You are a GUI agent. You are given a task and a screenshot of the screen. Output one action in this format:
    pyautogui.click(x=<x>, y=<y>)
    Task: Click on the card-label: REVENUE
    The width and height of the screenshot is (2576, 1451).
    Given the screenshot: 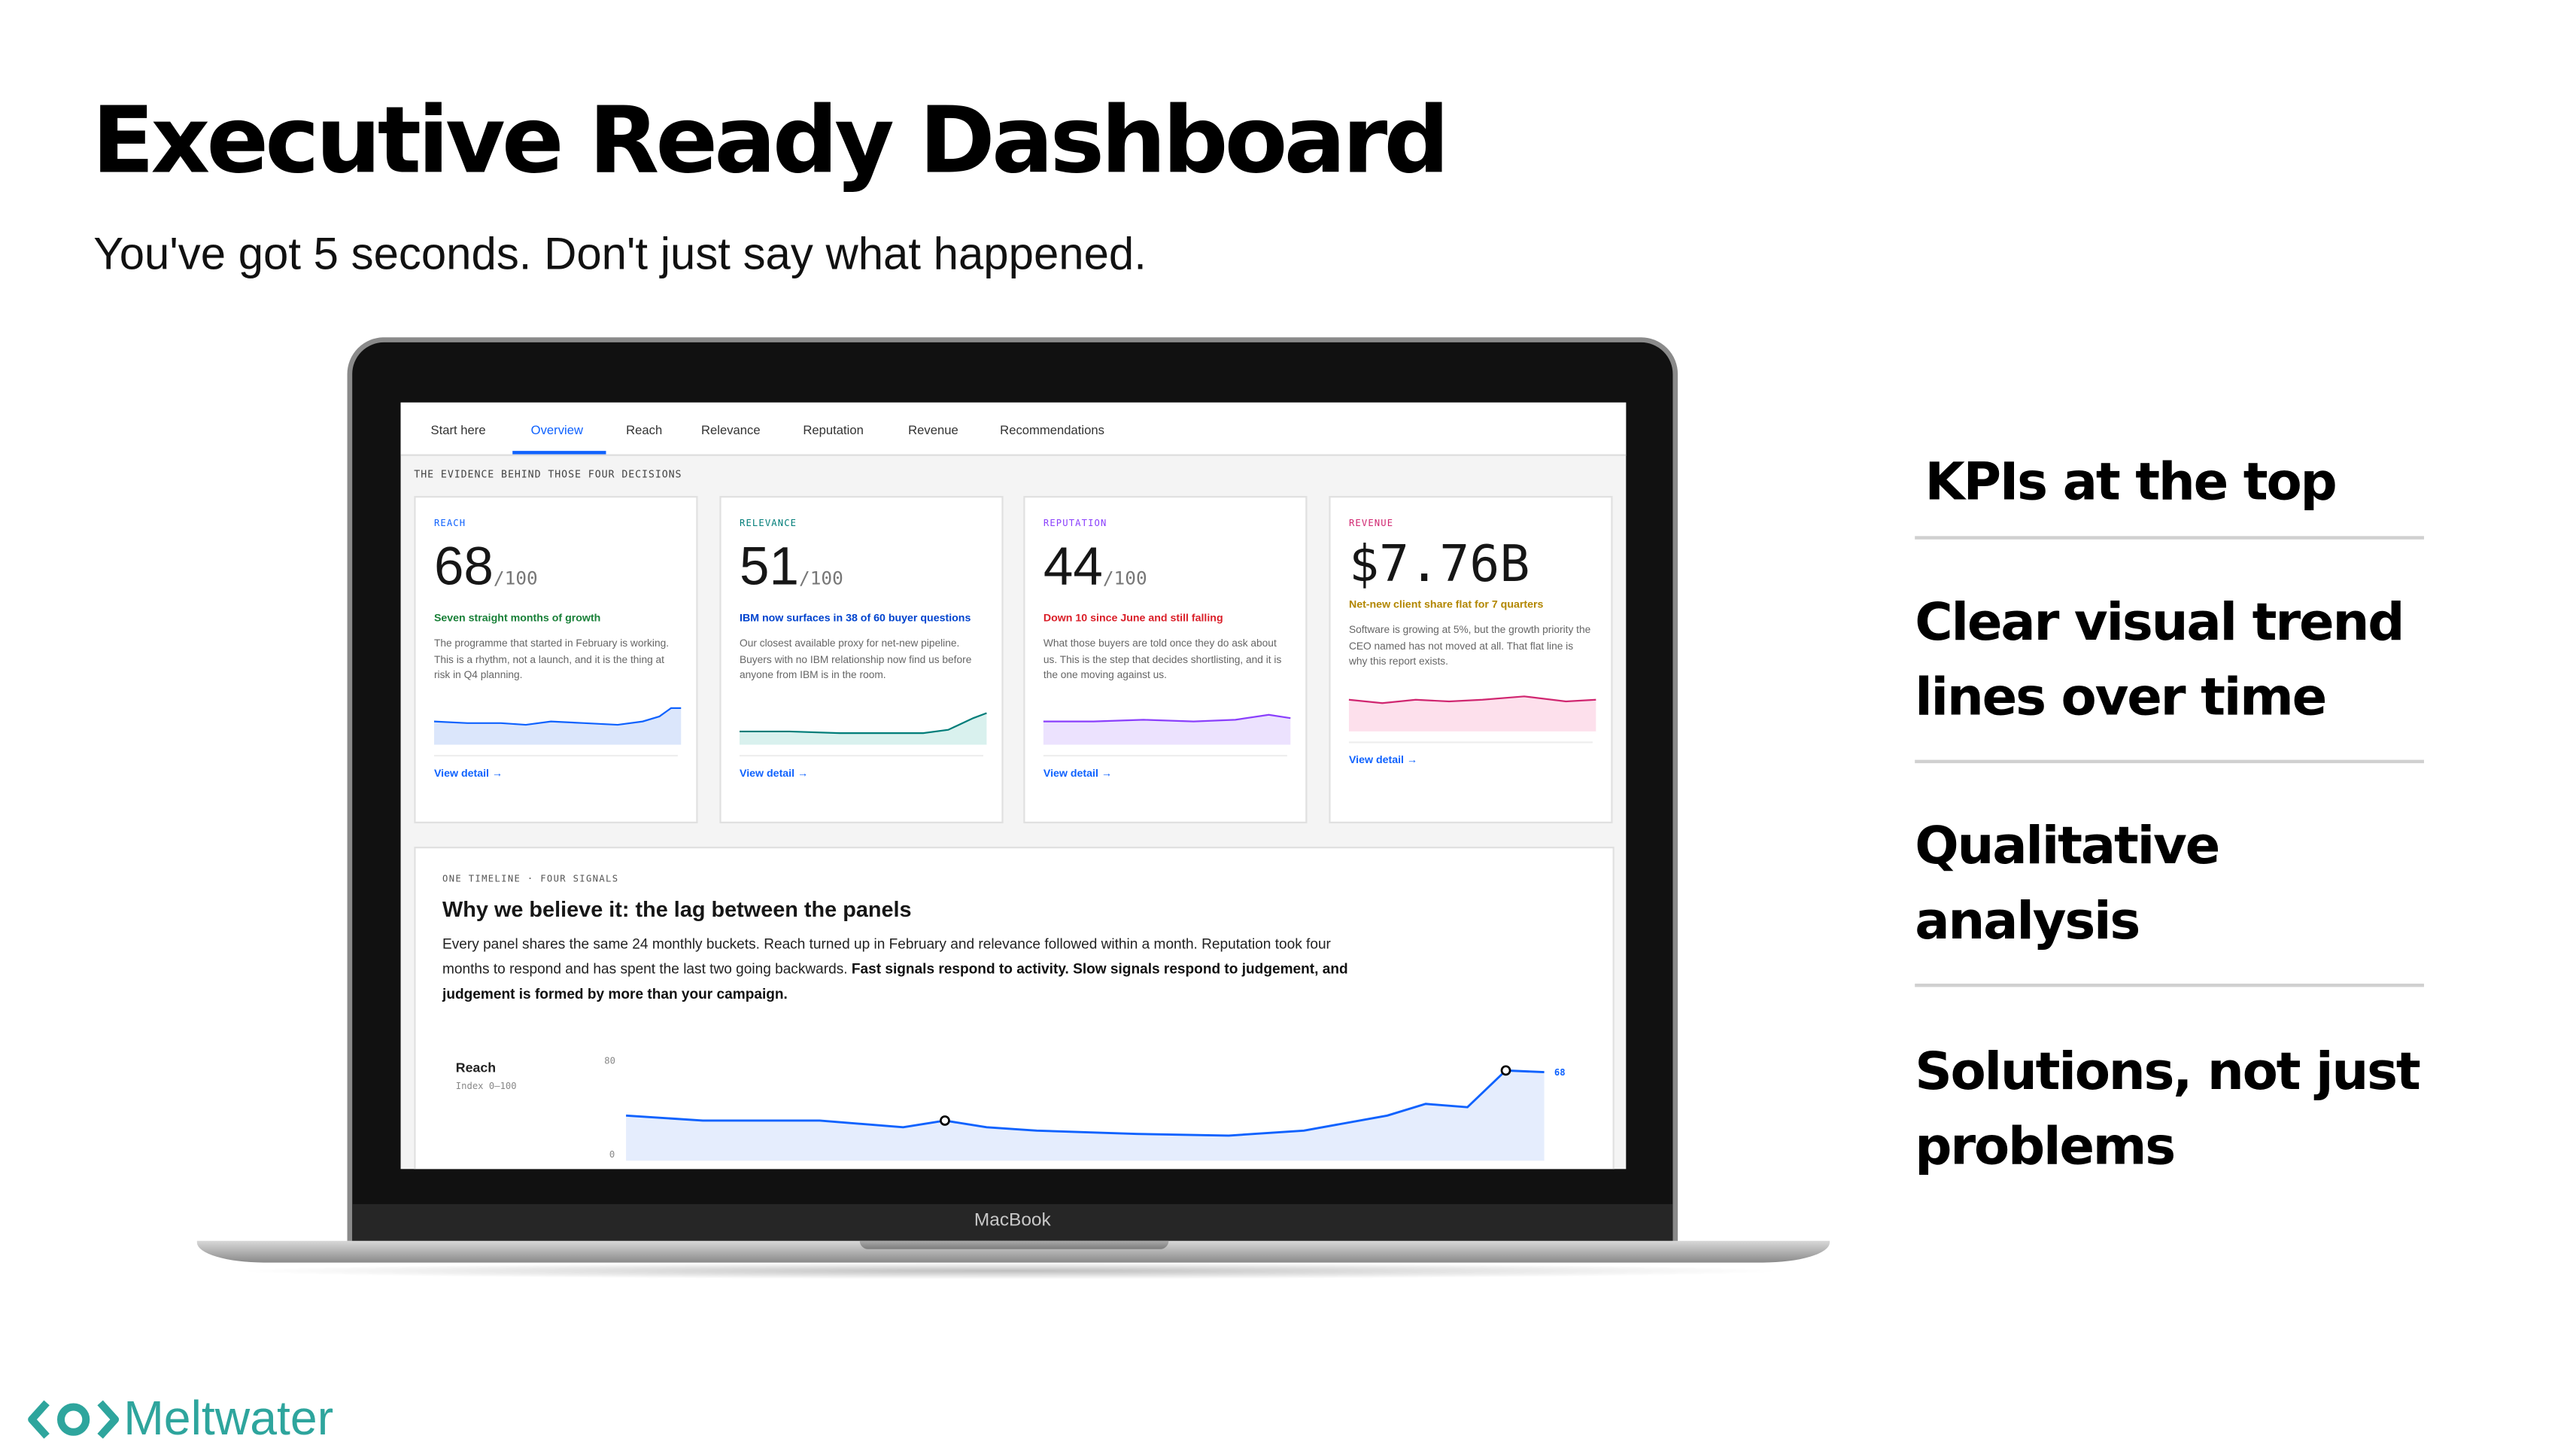 What is the action you would take?
    pyautogui.click(x=1371, y=524)
    